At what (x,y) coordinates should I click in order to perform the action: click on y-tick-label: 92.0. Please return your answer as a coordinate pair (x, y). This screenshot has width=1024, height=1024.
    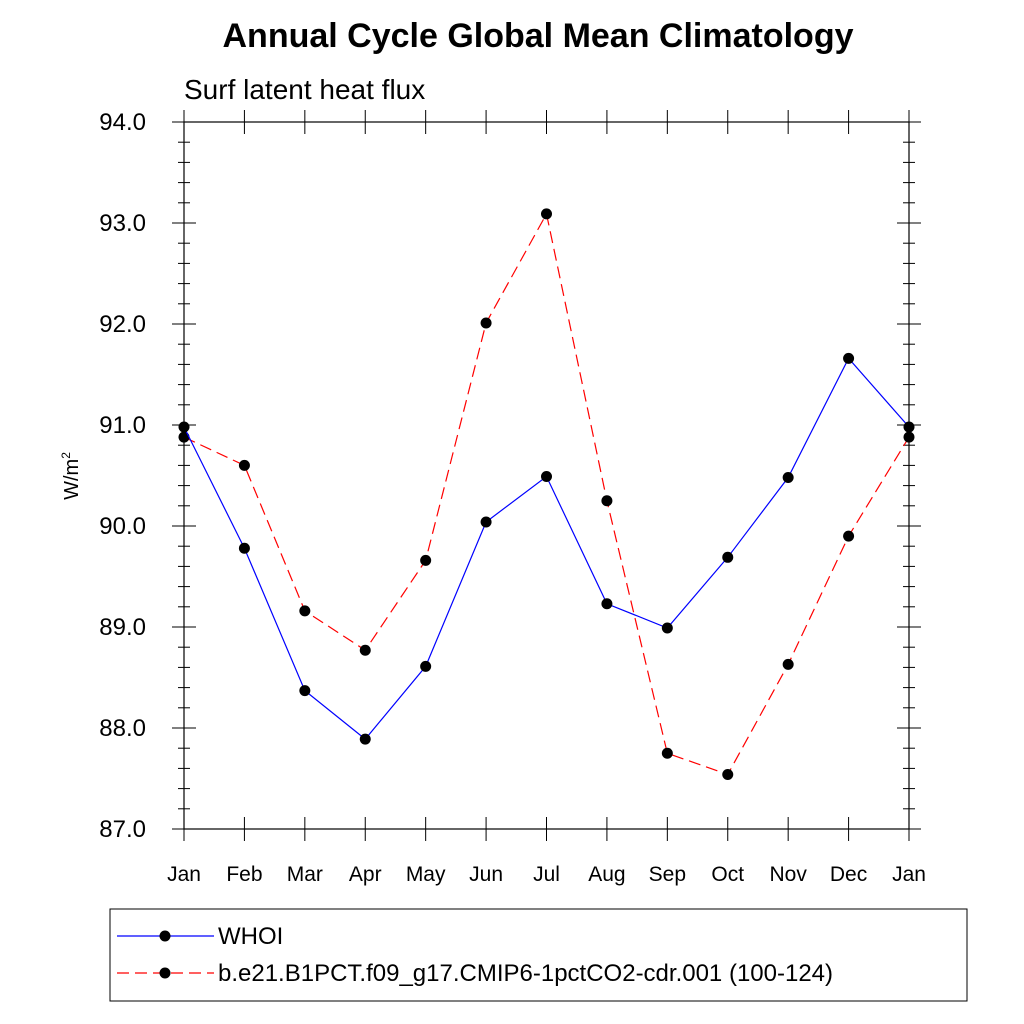
    Looking at the image, I should click on (122, 324).